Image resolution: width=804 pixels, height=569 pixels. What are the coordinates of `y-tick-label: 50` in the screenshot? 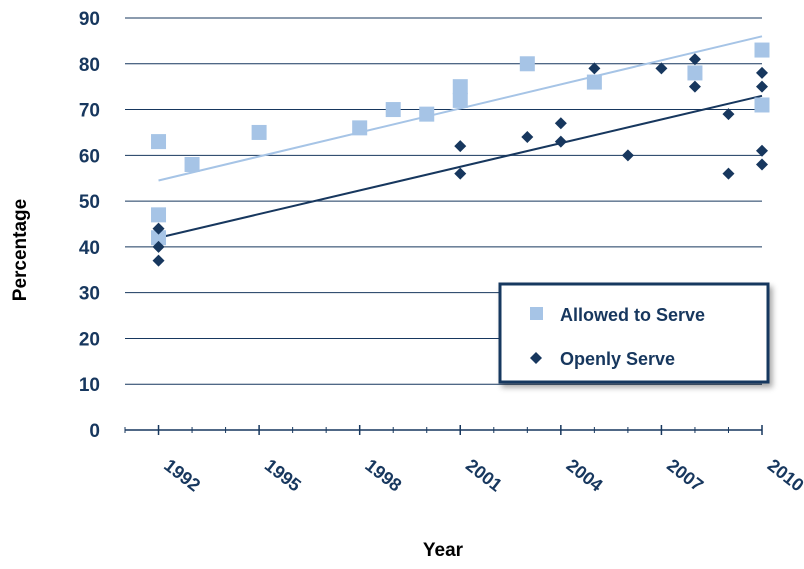 It's located at (89, 202).